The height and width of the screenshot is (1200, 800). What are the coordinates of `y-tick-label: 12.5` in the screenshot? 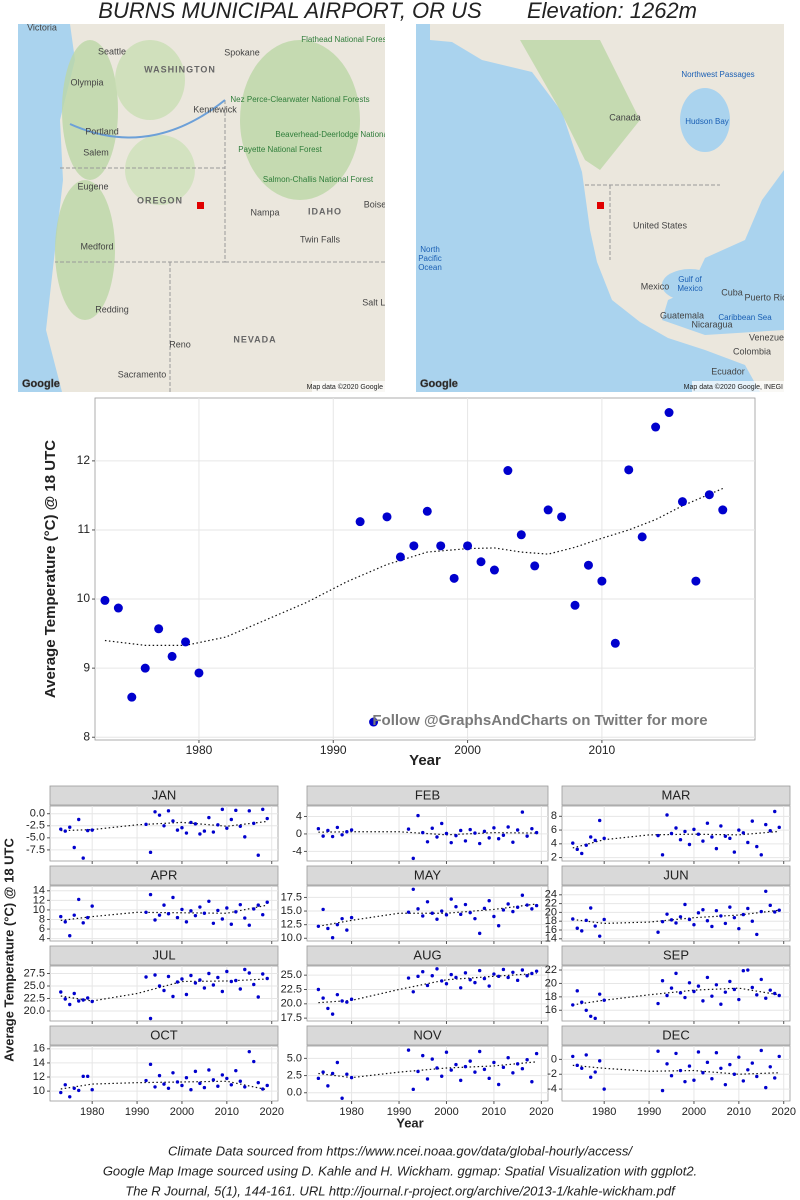 It's located at (291, 925).